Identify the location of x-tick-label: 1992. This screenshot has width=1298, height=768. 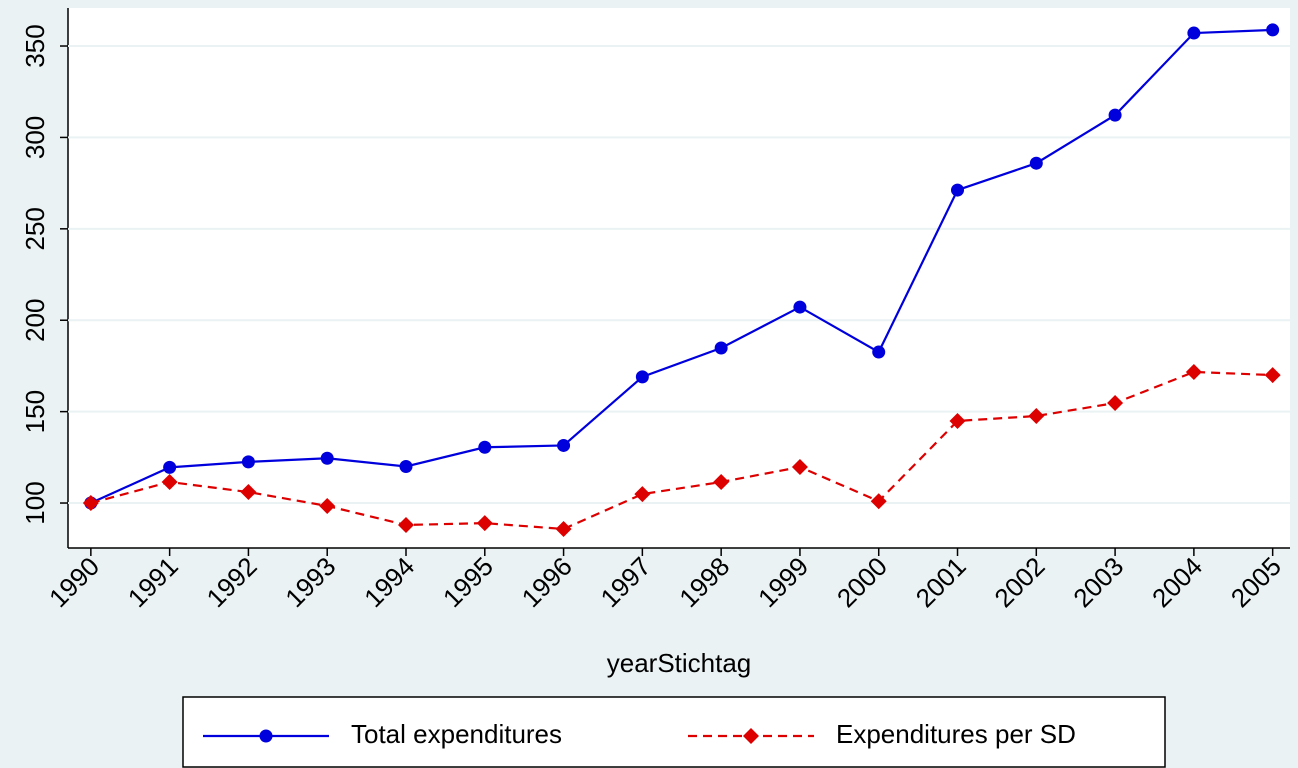
(232, 582).